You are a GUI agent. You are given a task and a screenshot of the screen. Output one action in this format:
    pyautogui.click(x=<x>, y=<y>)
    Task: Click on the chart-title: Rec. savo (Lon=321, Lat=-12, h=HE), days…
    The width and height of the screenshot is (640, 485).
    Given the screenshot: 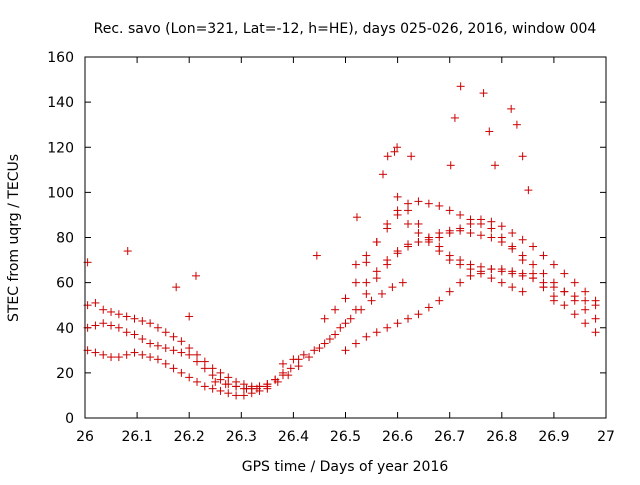 What is the action you would take?
    pyautogui.click(x=345, y=29)
    